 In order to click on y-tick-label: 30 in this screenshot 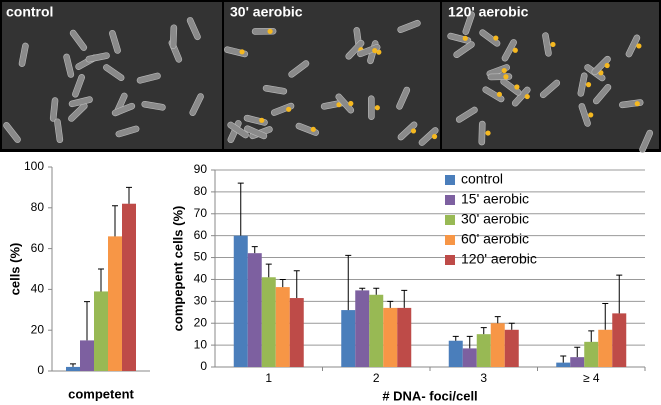, I will do `click(201, 301)`.